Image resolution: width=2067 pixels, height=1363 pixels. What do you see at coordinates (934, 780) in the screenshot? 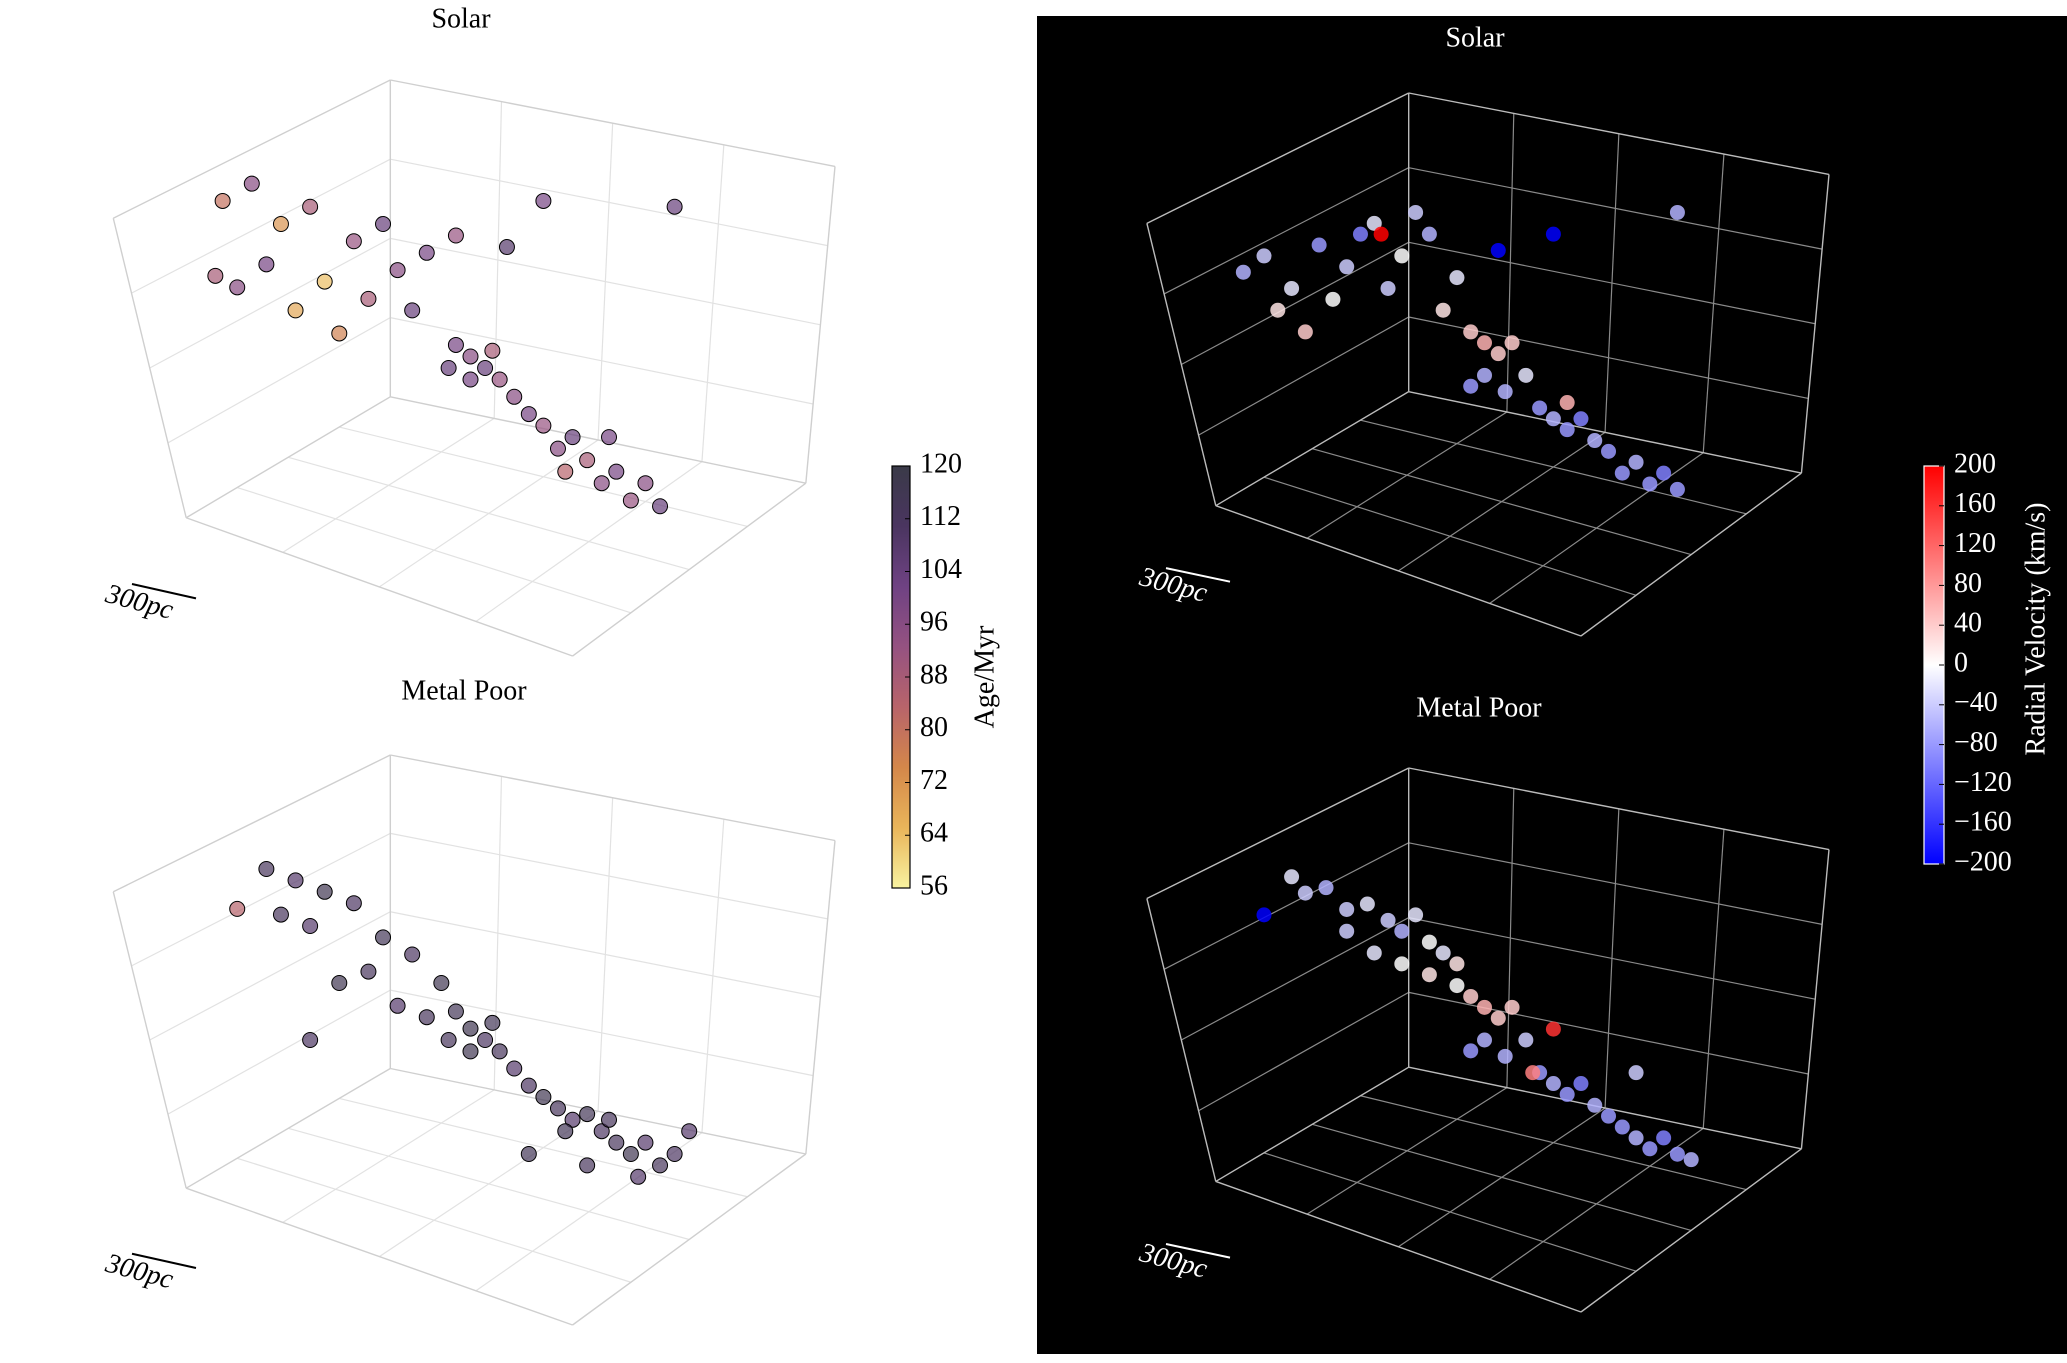
I see `colorbar-tick-label: 72` at bounding box center [934, 780].